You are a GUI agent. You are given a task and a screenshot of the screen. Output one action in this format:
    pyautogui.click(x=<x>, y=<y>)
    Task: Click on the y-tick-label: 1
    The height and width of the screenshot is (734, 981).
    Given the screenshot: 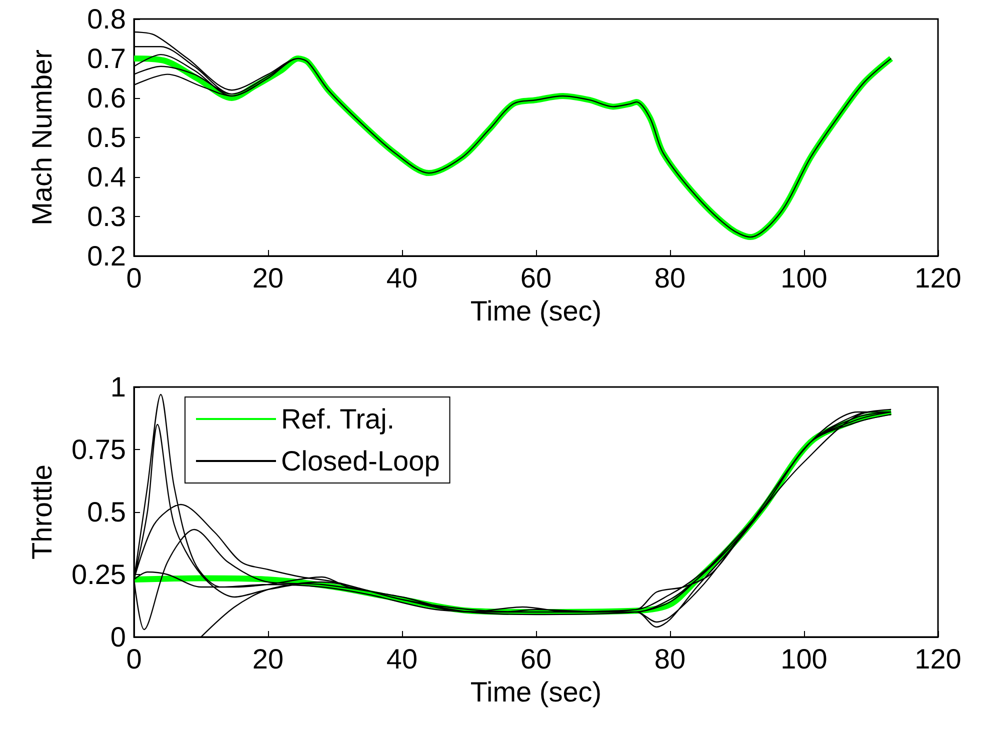 What is the action you would take?
    pyautogui.click(x=118, y=387)
    